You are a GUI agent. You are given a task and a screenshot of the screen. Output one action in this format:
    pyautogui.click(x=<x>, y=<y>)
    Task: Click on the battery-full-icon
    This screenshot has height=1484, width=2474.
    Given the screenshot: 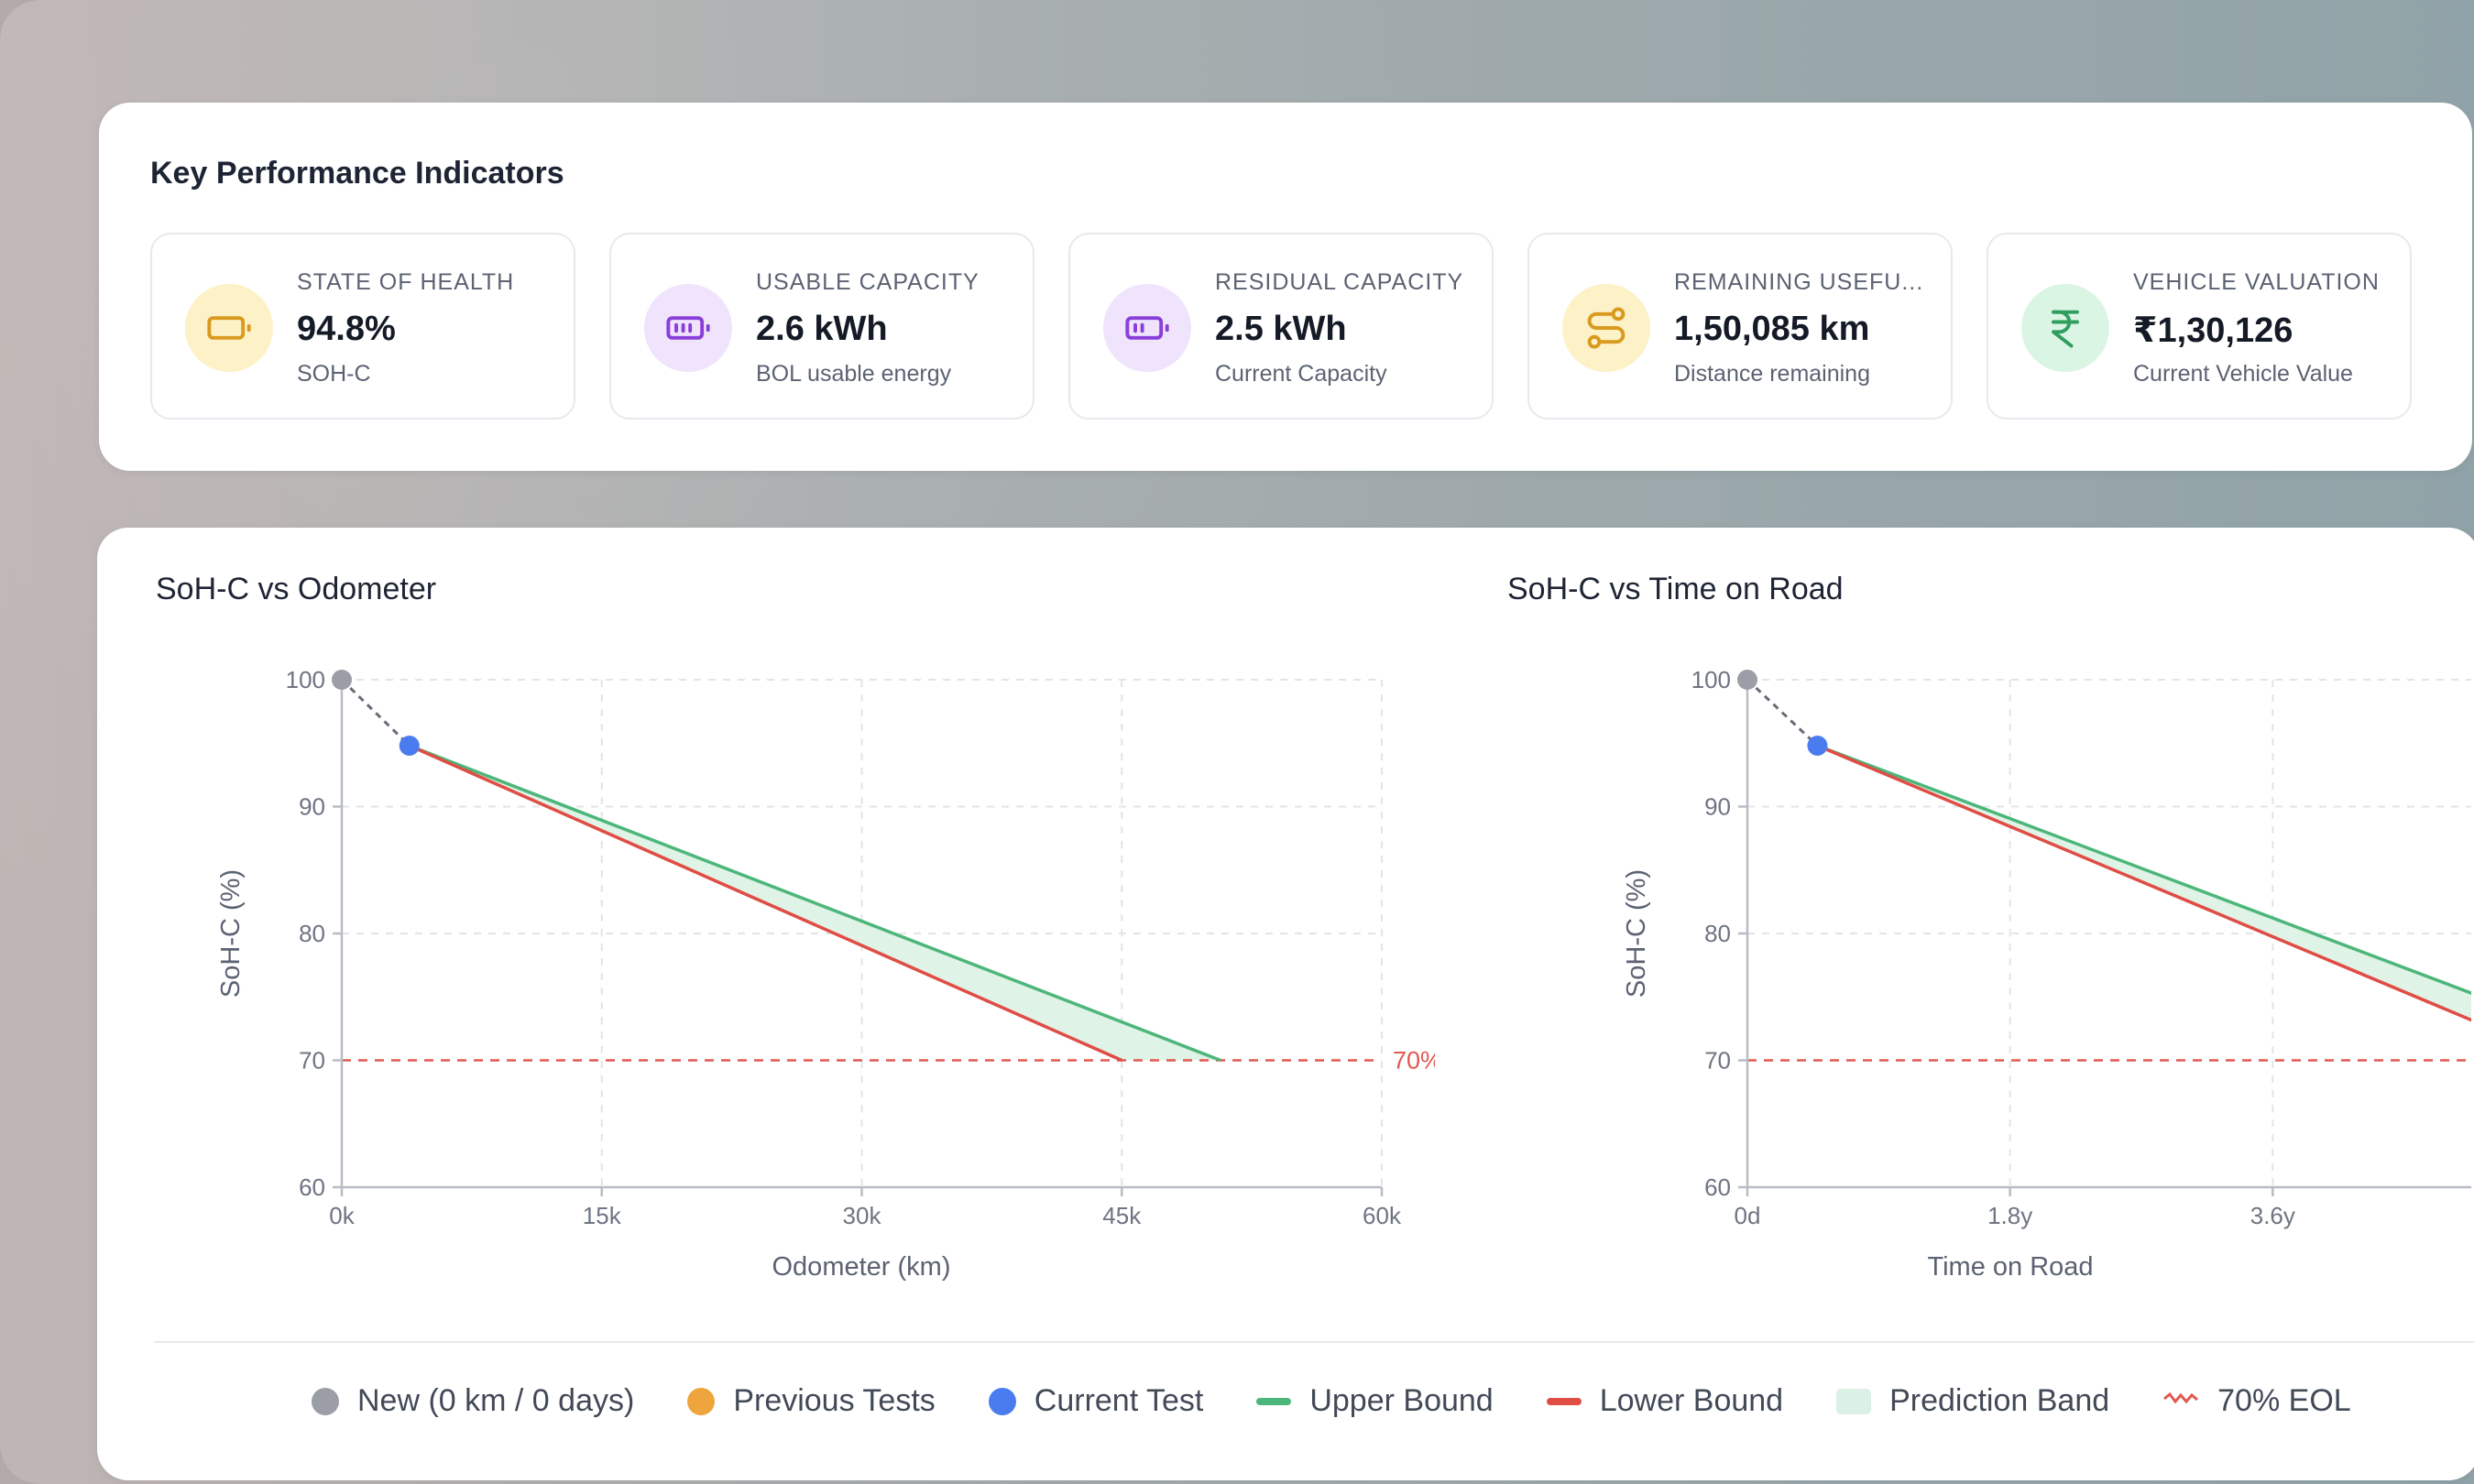 What is the action you would take?
    pyautogui.click(x=688, y=328)
    